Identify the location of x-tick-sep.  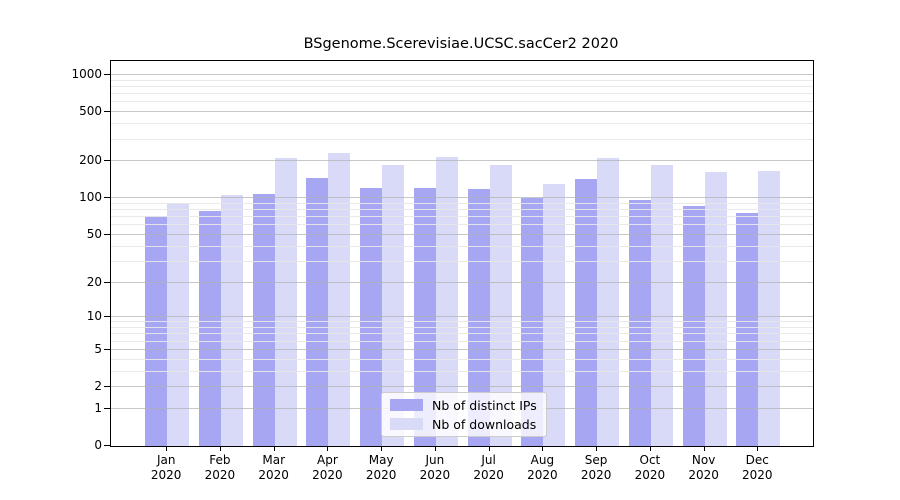
(597, 448).